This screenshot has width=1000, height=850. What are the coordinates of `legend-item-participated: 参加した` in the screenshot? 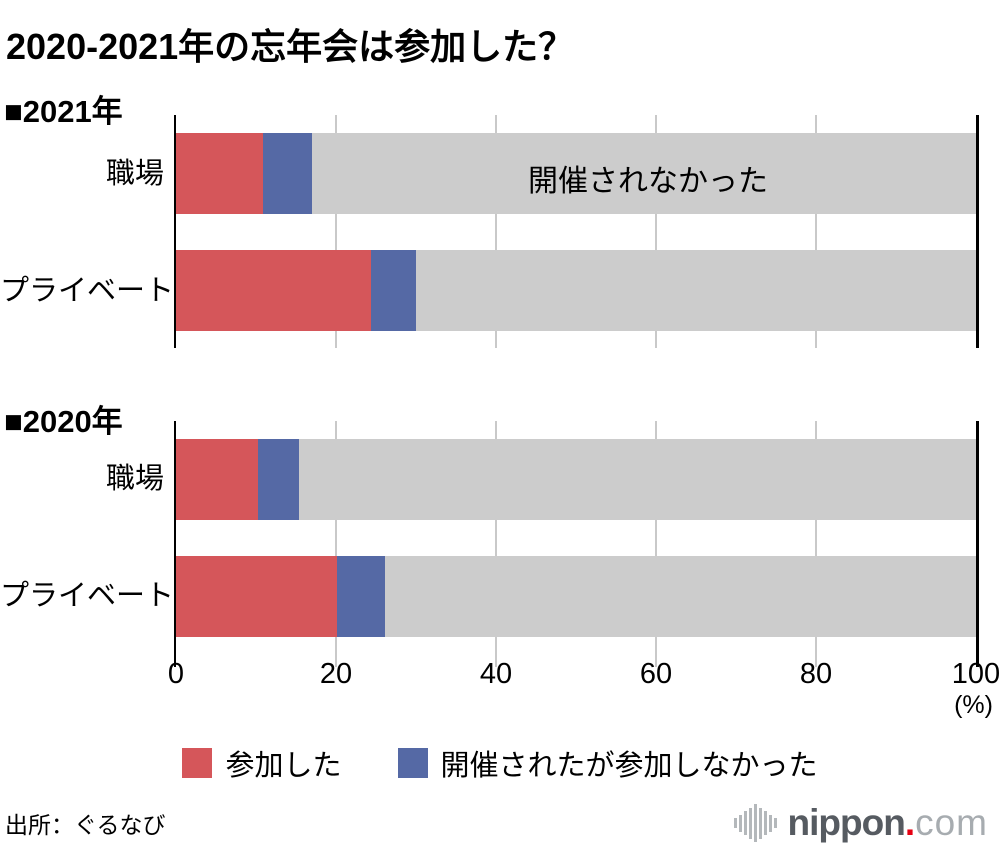 It's located at (262, 763).